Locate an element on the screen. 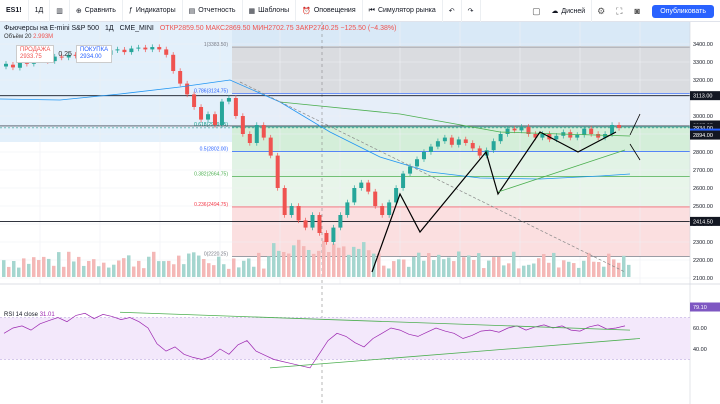 Image resolution: width=720 pixels, height=404 pixels. instrument-title: Фьючерсы на E-mini S&P 500 is located at coordinates (51, 28).